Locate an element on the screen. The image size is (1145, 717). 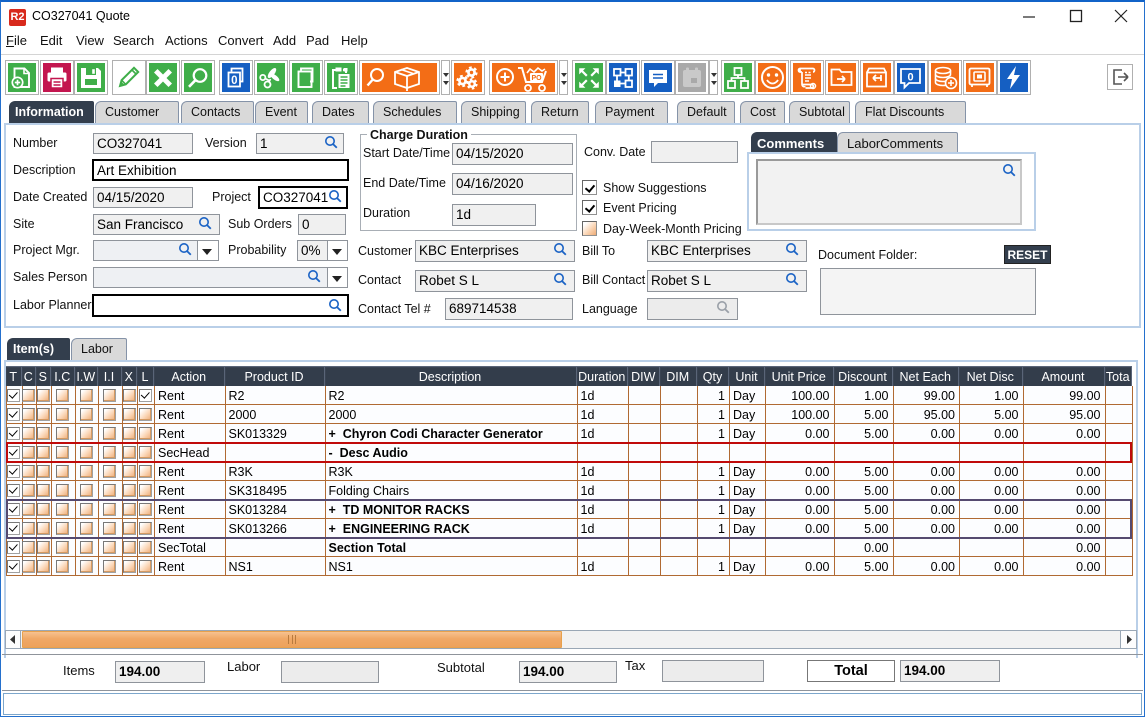
svg-text: PO is located at coordinates (536, 78).